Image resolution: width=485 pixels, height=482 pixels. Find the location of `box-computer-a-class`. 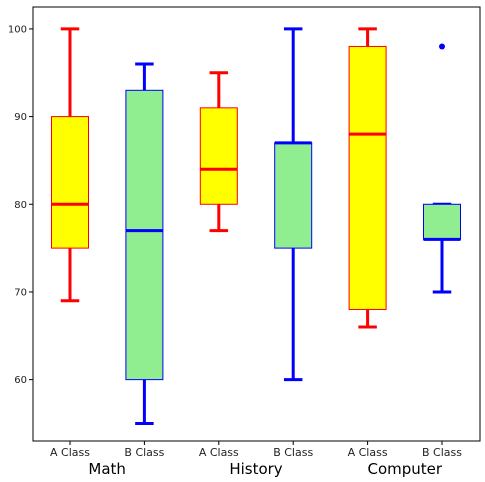

box-computer-a-class is located at coordinates (367, 178).